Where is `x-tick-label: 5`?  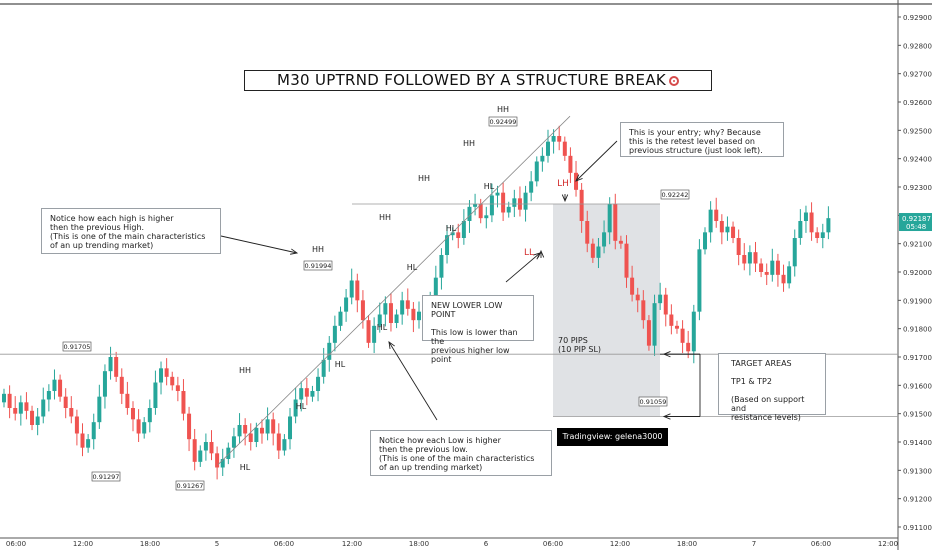
x-tick-label: 5 is located at coordinates (217, 544).